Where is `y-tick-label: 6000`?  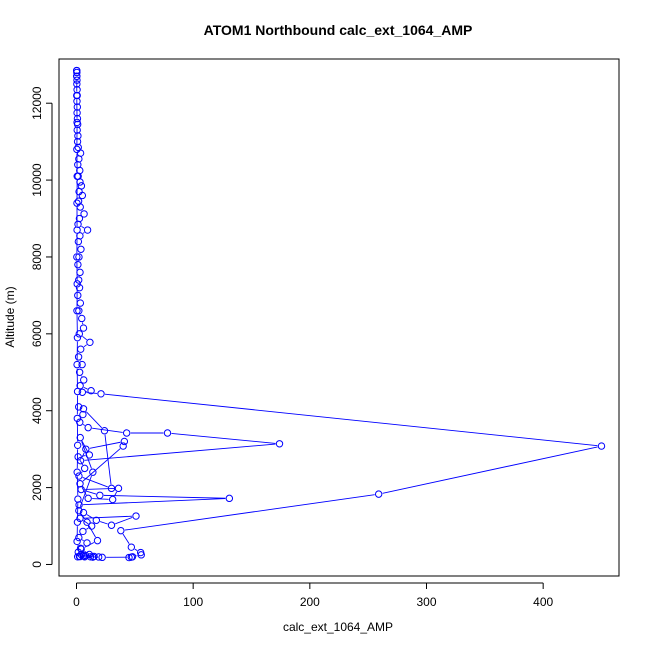 y-tick-label: 6000 is located at coordinates (37, 333).